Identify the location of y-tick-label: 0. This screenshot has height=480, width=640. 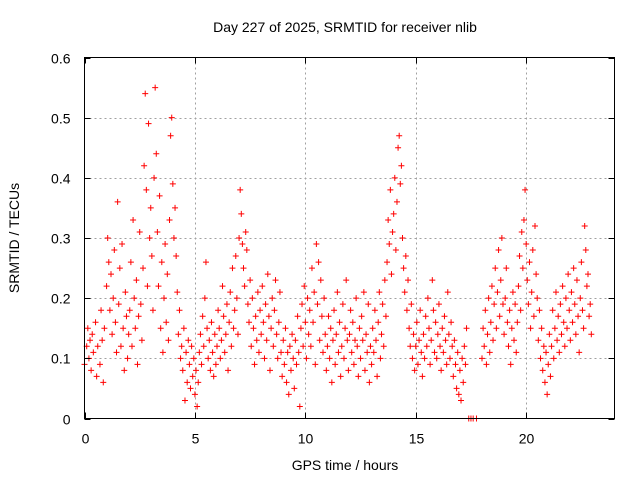
(67, 420).